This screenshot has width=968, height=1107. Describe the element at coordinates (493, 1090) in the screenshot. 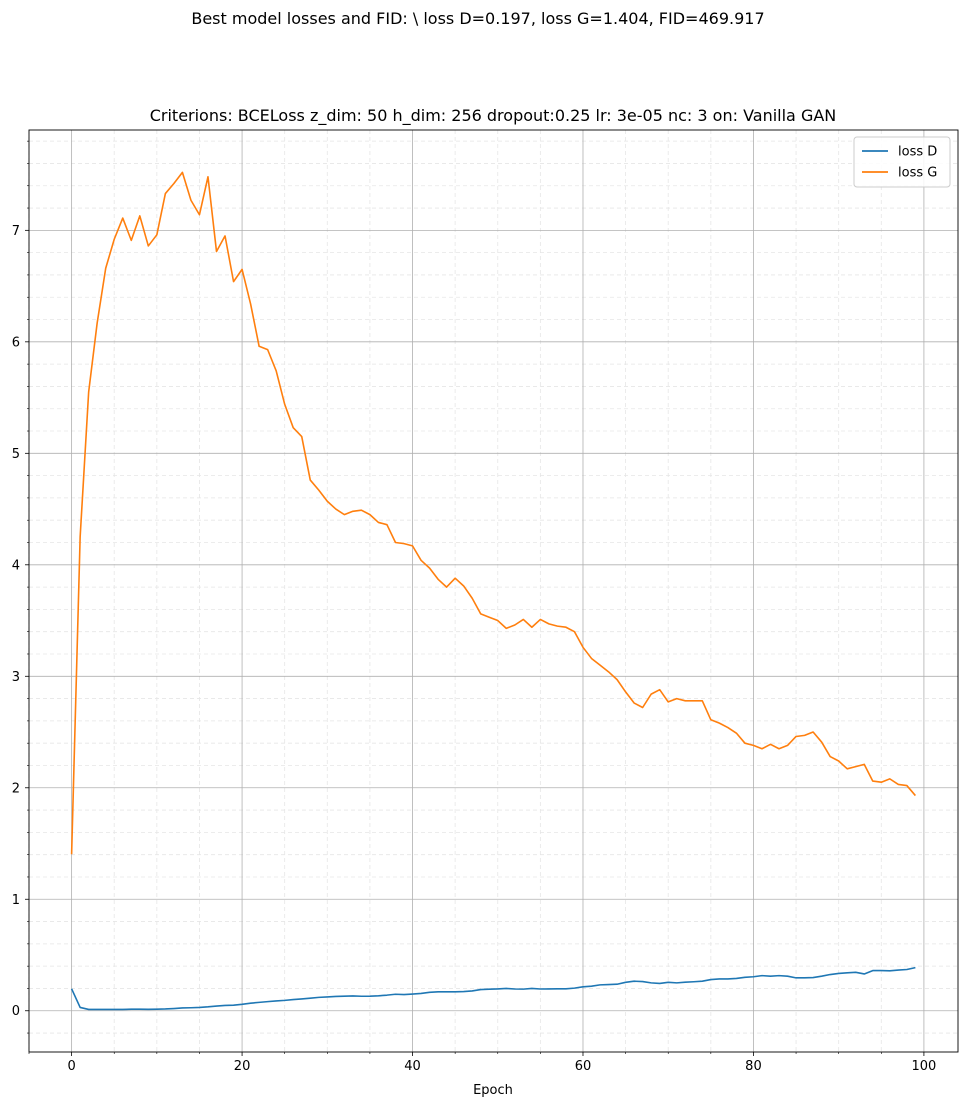

I see `x-axis-label: Epoch` at that location.